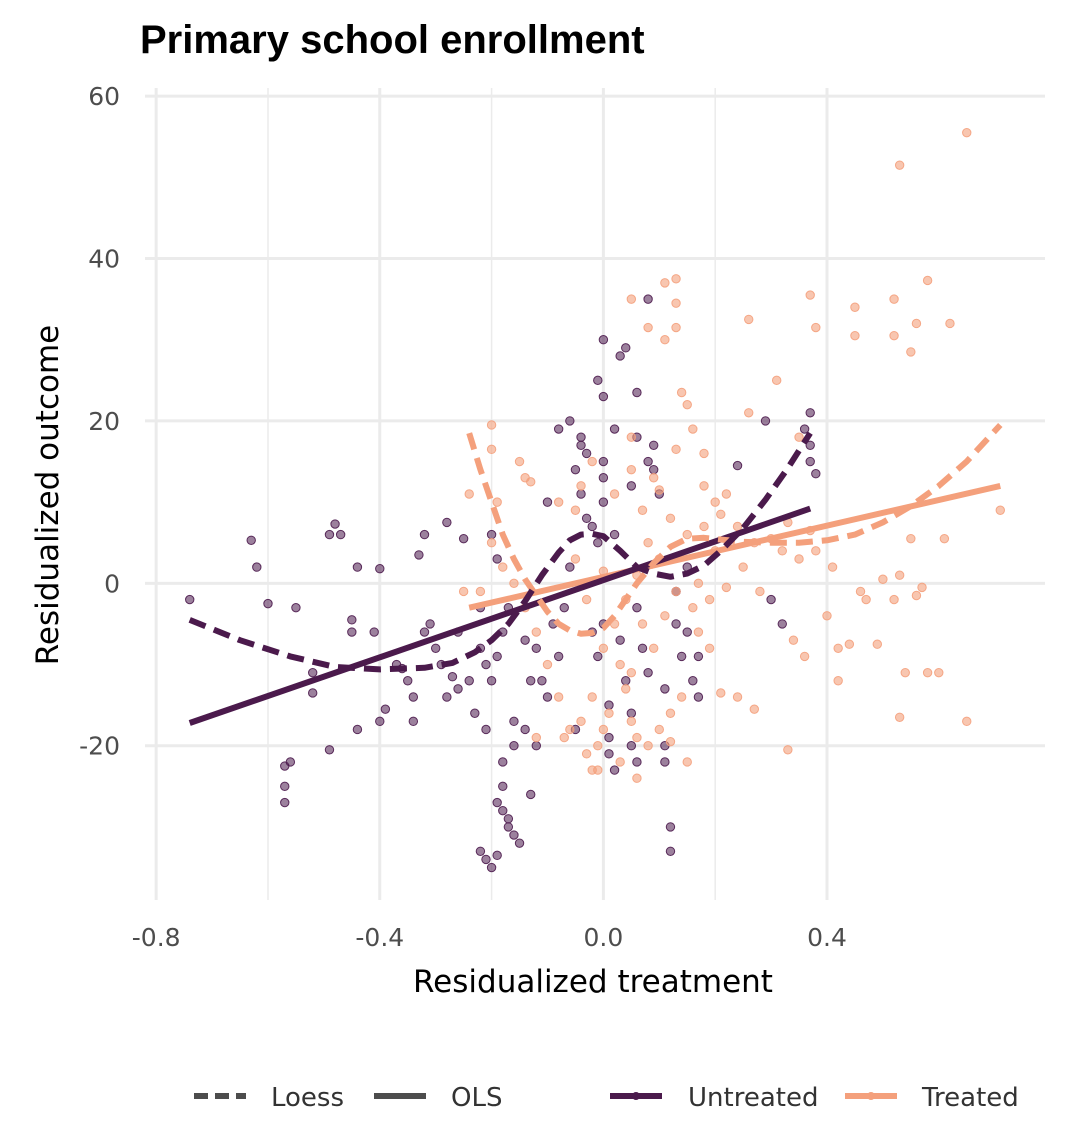  I want to click on chart-title: Primary school enrollment, so click(392, 40).